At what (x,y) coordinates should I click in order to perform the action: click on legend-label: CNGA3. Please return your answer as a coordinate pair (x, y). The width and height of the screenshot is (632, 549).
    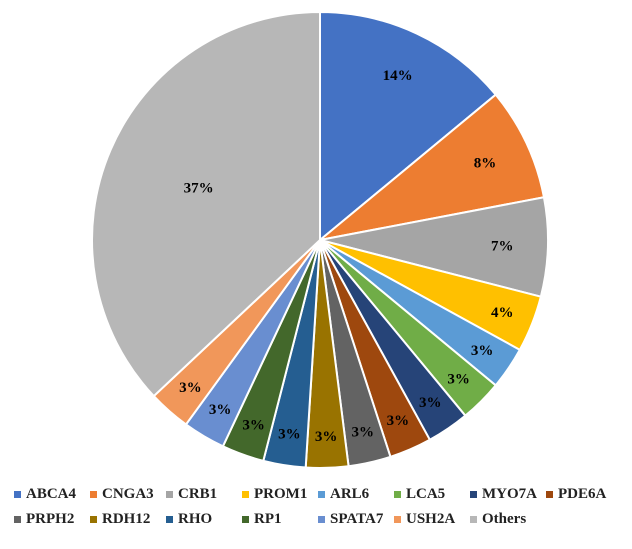
    Looking at the image, I should click on (128, 494).